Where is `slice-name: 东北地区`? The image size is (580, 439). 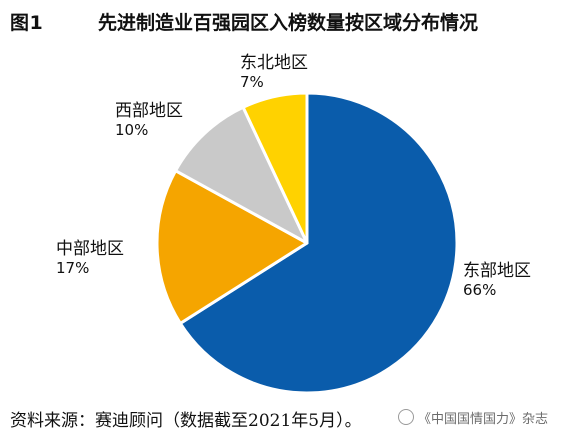 slice-name: 东北地区 is located at coordinates (274, 63).